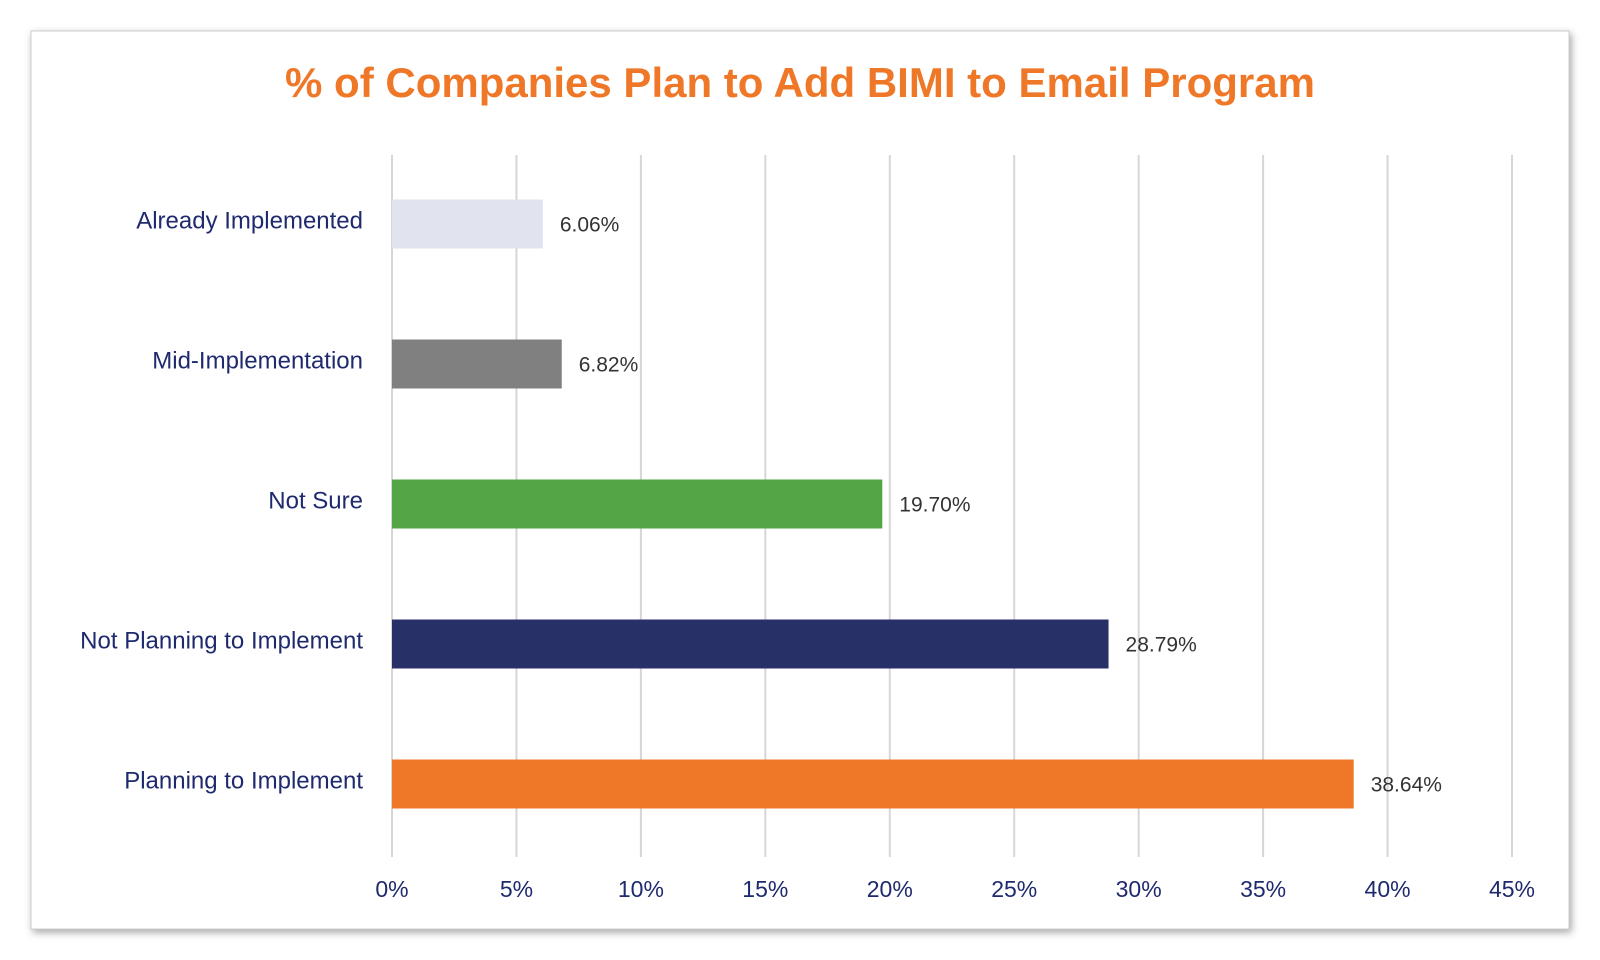  Describe the element at coordinates (1014, 889) in the screenshot. I see `x-tick-label: 25%` at that location.